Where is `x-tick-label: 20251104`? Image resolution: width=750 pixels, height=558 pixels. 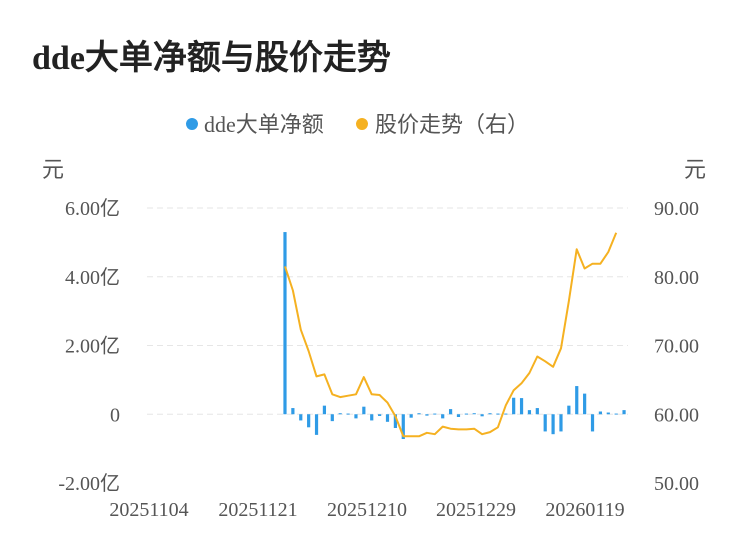 x-tick-label: 20251104 is located at coordinates (148, 510).